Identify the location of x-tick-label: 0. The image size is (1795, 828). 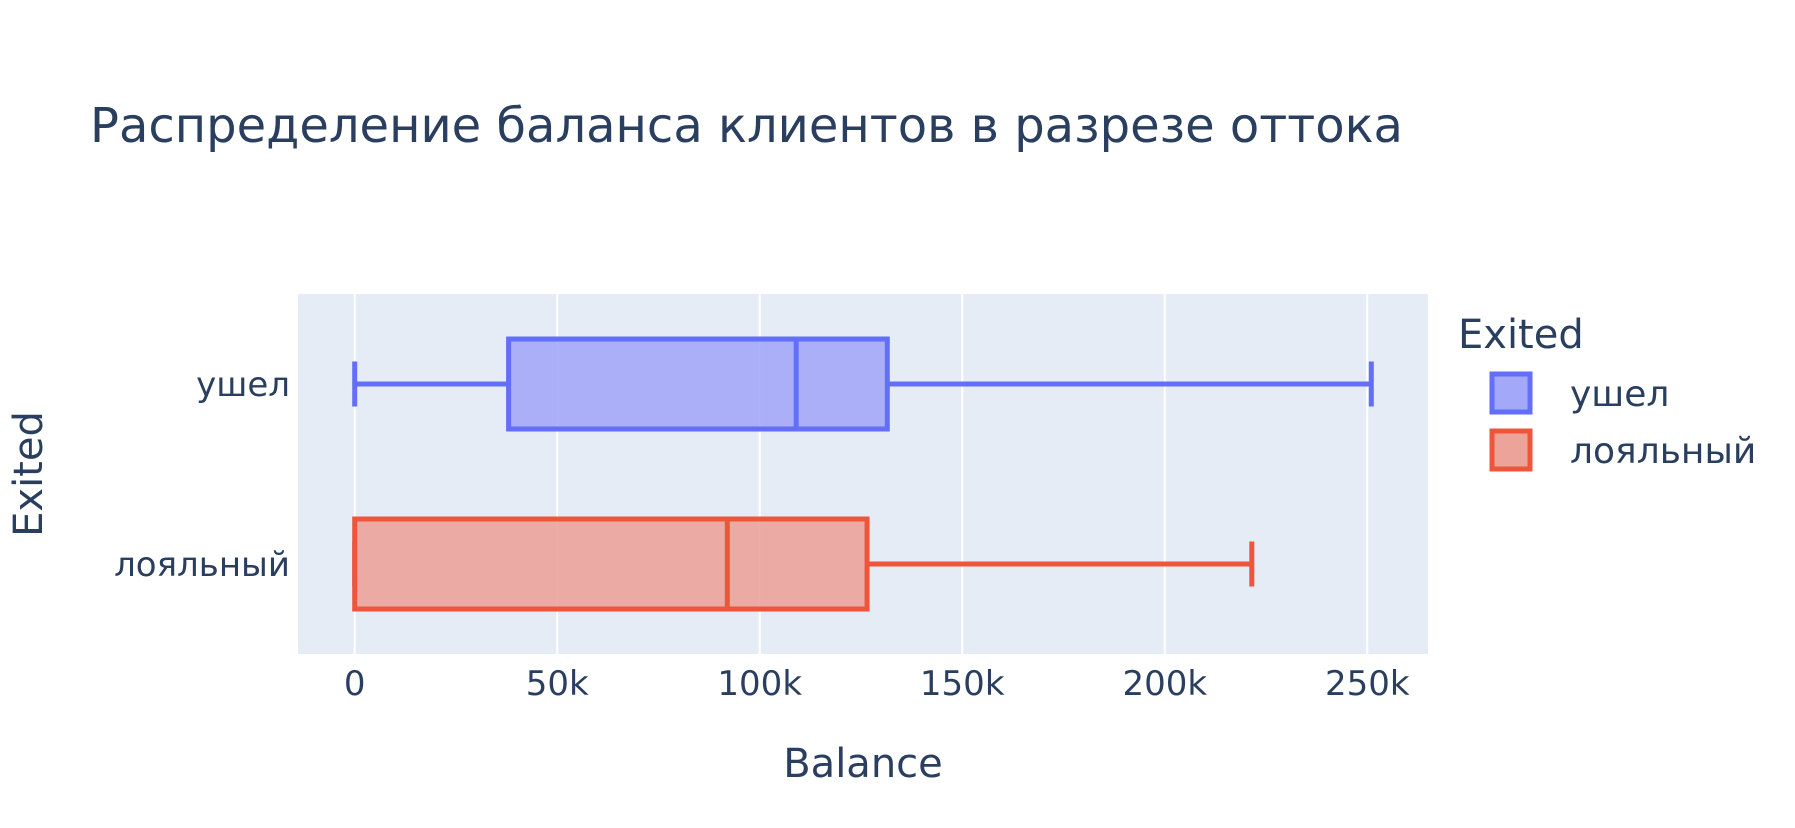
(355, 684).